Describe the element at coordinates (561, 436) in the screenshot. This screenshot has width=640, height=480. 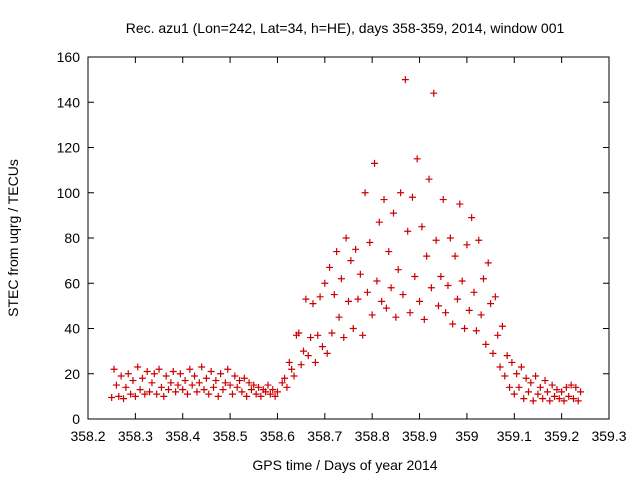
I see `x-tick-label: 359.2` at that location.